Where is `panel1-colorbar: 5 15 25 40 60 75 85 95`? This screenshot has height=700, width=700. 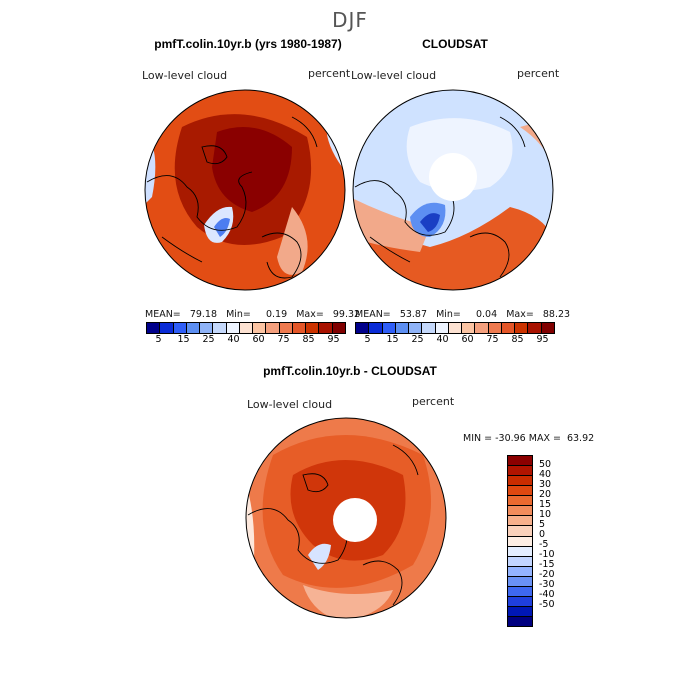 panel1-colorbar: 5 15 25 40 60 75 85 95 is located at coordinates (246, 333).